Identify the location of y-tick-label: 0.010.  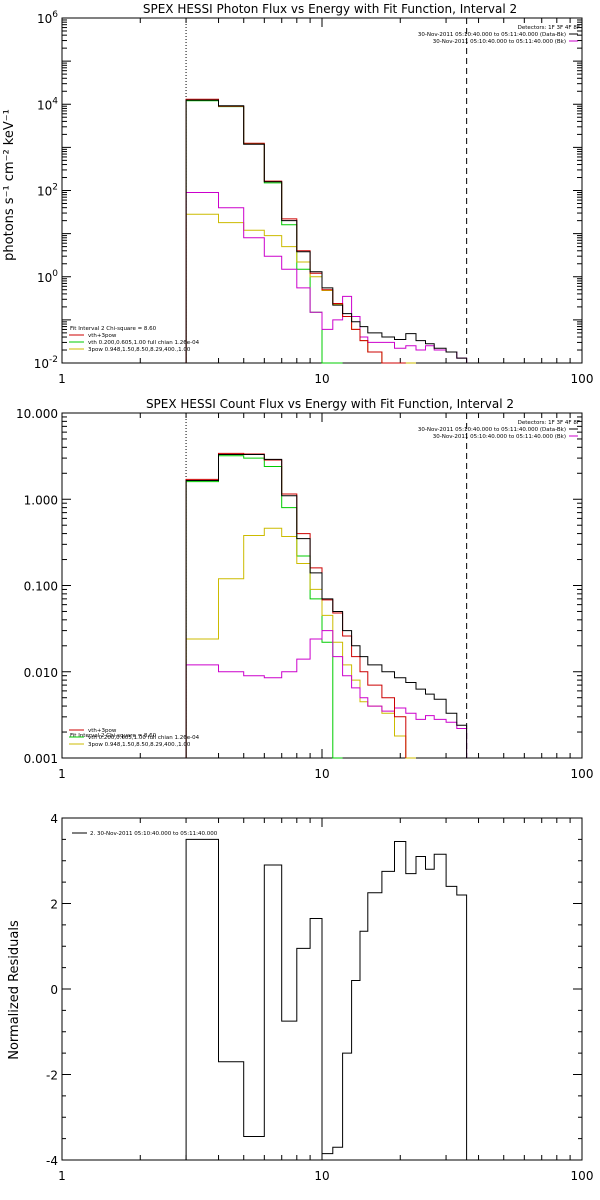
(41, 673).